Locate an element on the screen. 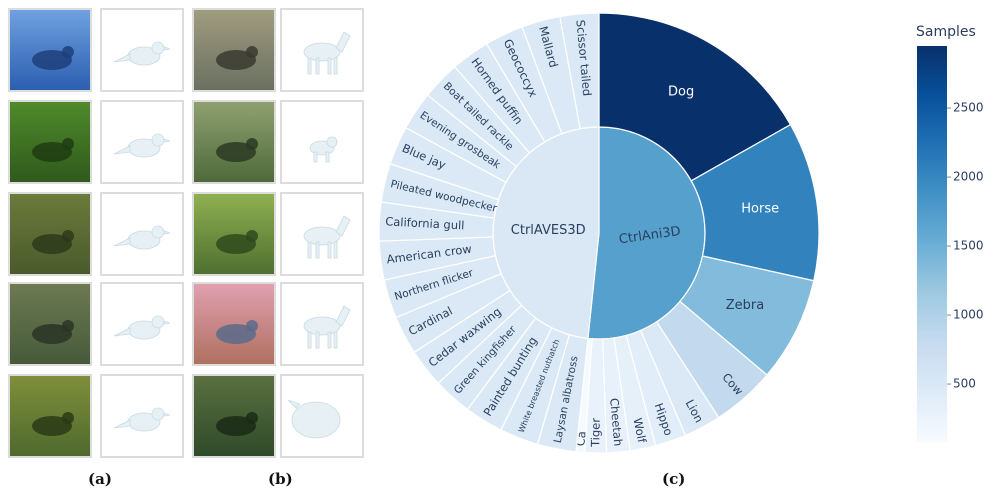 The width and height of the screenshot is (996, 494). blue-jay-photo is located at coordinates (50, 324).